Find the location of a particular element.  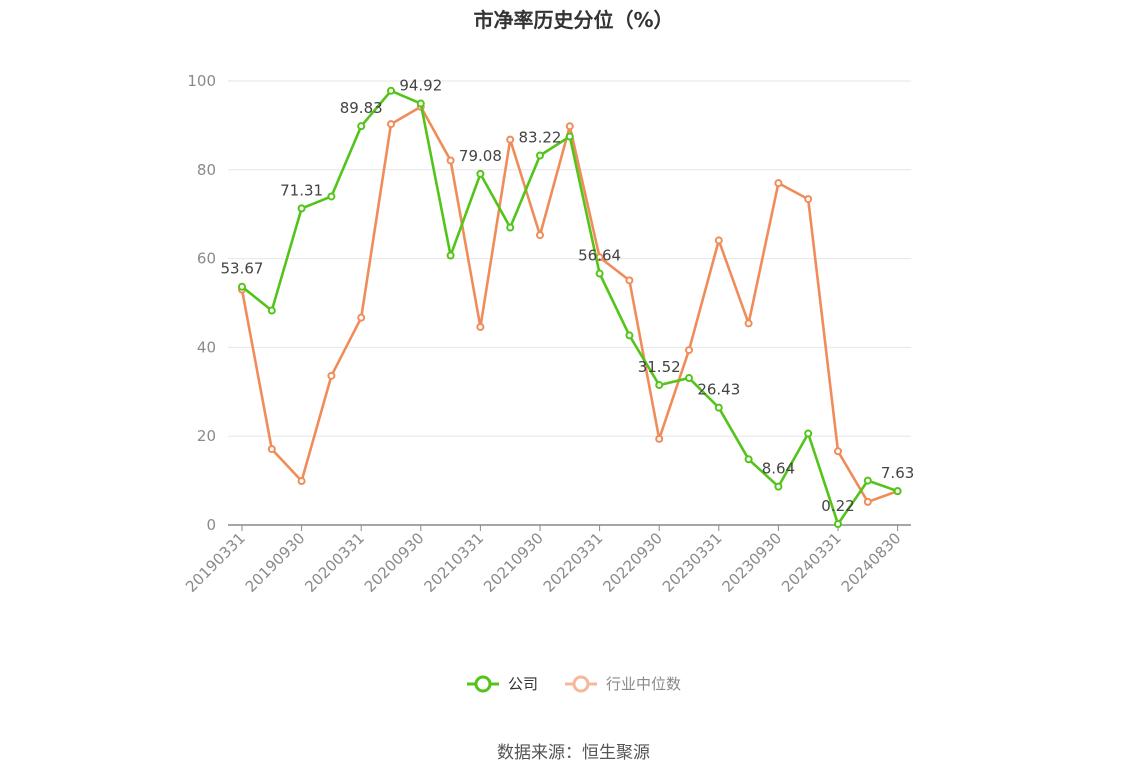

data-label-20200331: 89.83 is located at coordinates (361, 108).